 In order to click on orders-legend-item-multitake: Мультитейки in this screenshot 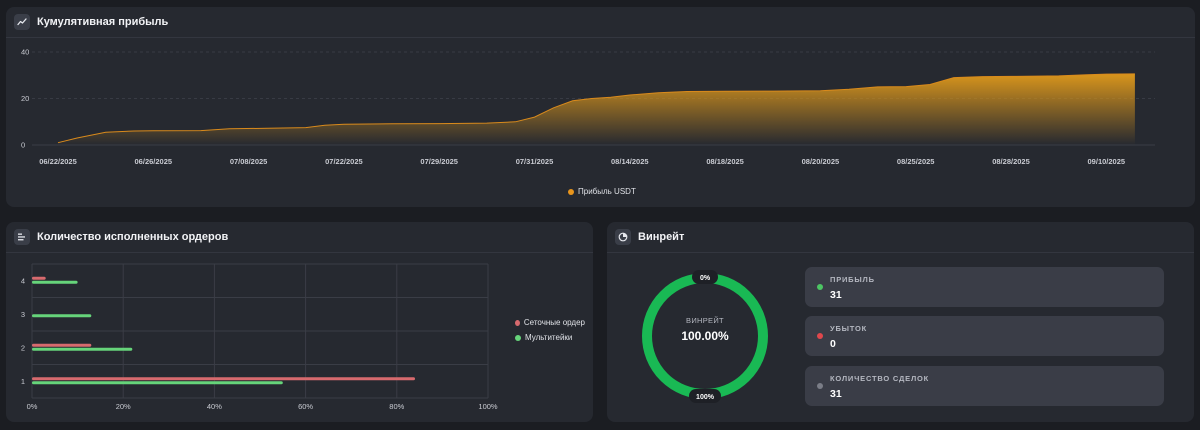, I will do `click(543, 337)`.